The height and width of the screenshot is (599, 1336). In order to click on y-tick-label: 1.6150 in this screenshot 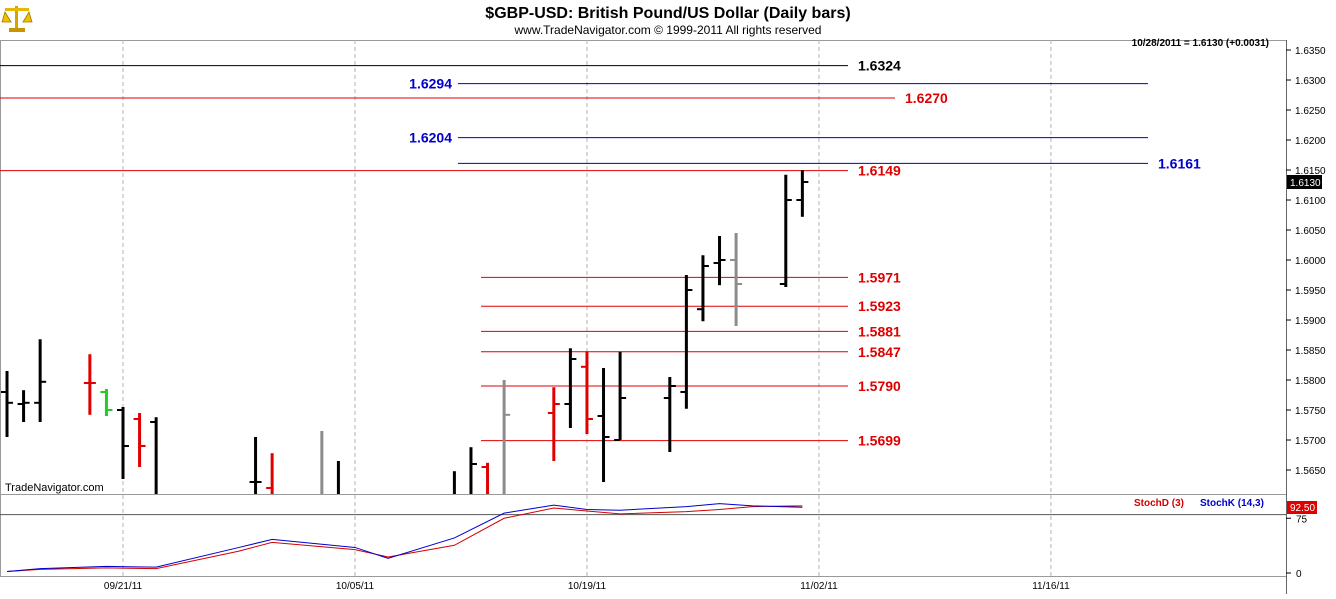, I will do `click(1310, 171)`.